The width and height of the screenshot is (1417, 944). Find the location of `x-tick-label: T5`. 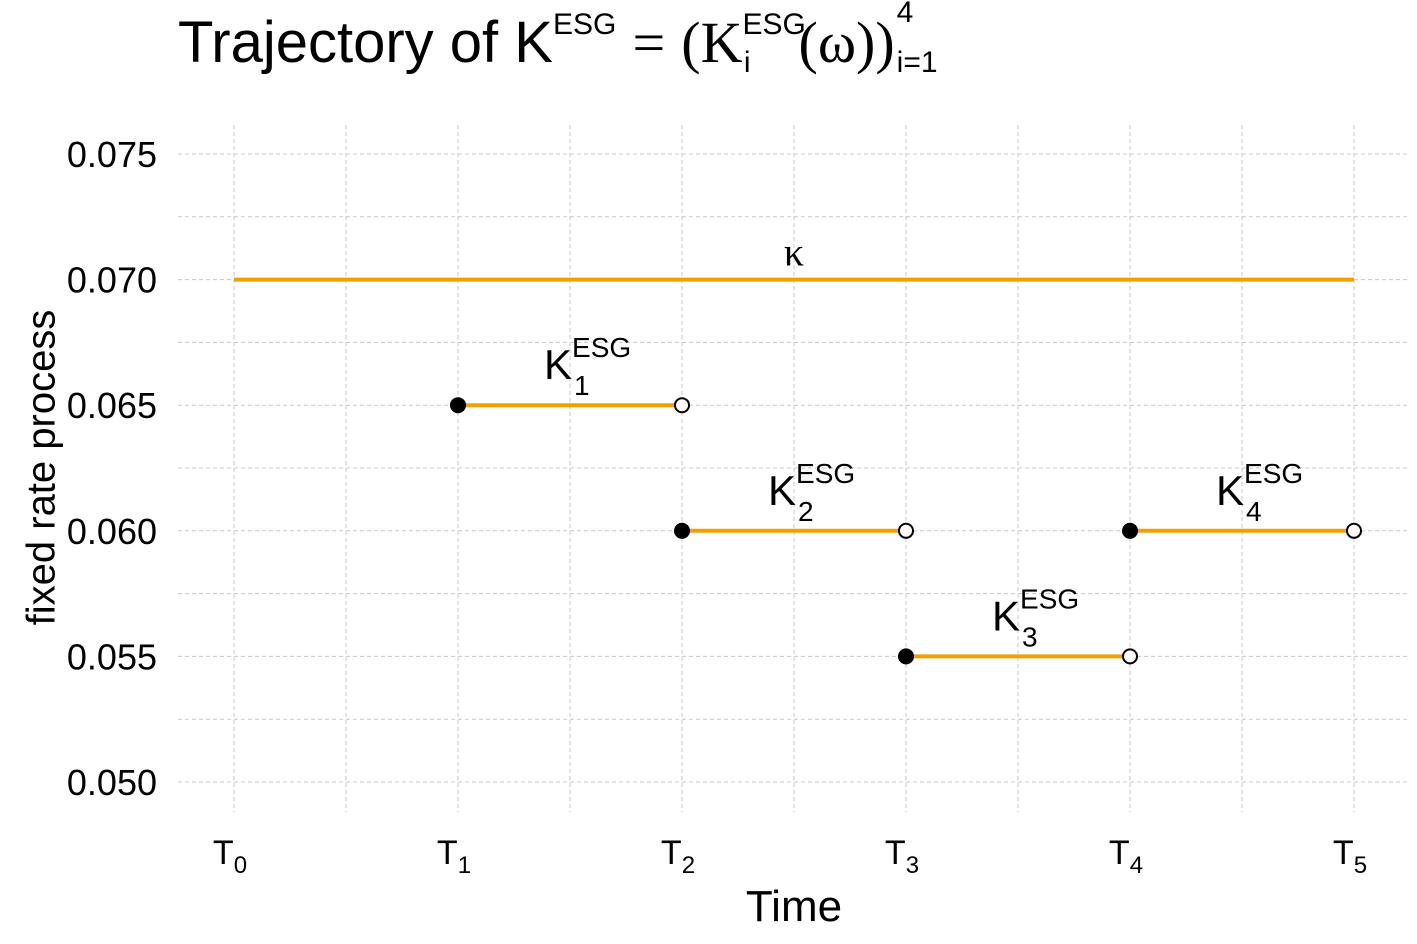

x-tick-label: T5 is located at coordinates (1350, 856).